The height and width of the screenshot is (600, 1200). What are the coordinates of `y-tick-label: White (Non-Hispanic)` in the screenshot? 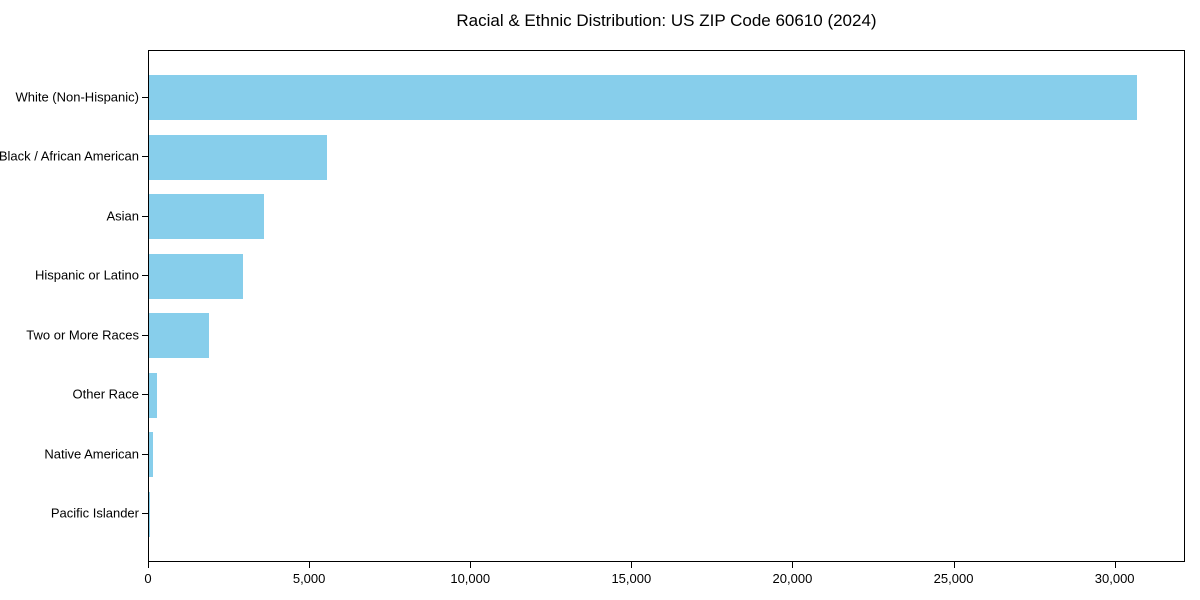 It's located at (77, 96).